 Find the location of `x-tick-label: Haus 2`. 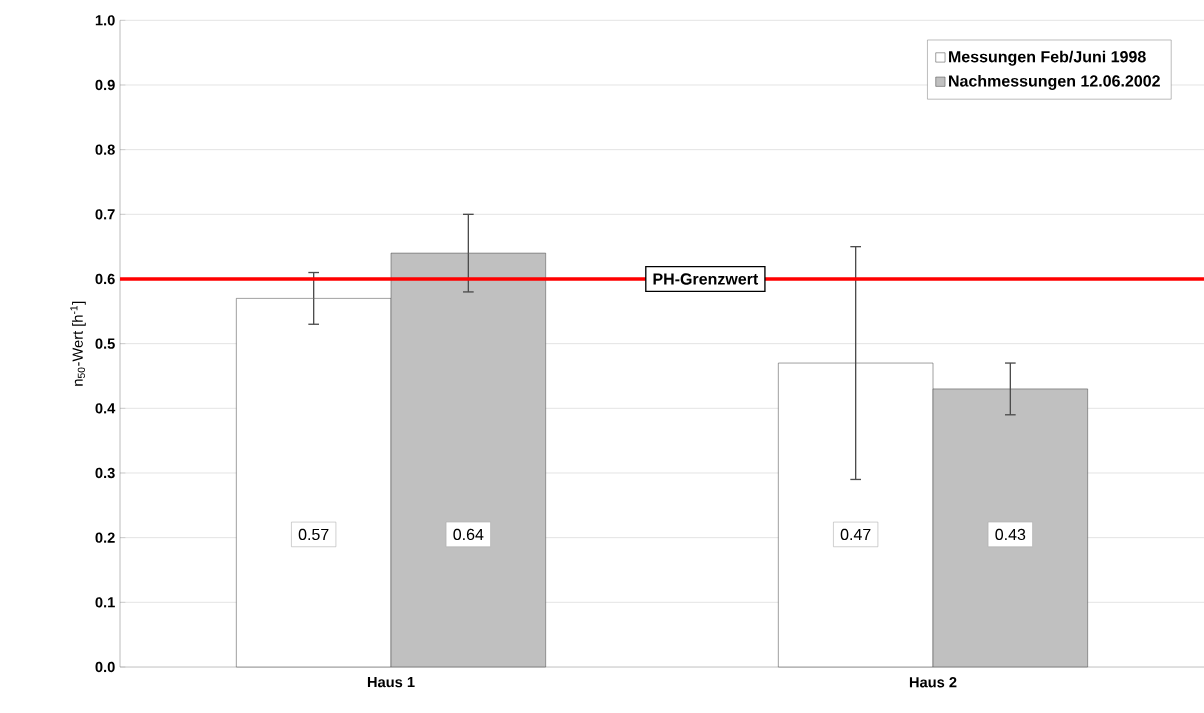

x-tick-label: Haus 2 is located at coordinates (933, 682).